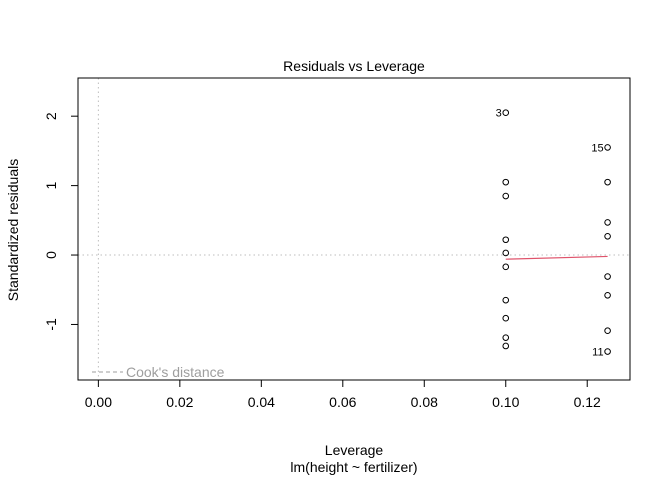 The height and width of the screenshot is (480, 672). I want to click on y-tick-label: 1, so click(51, 186).